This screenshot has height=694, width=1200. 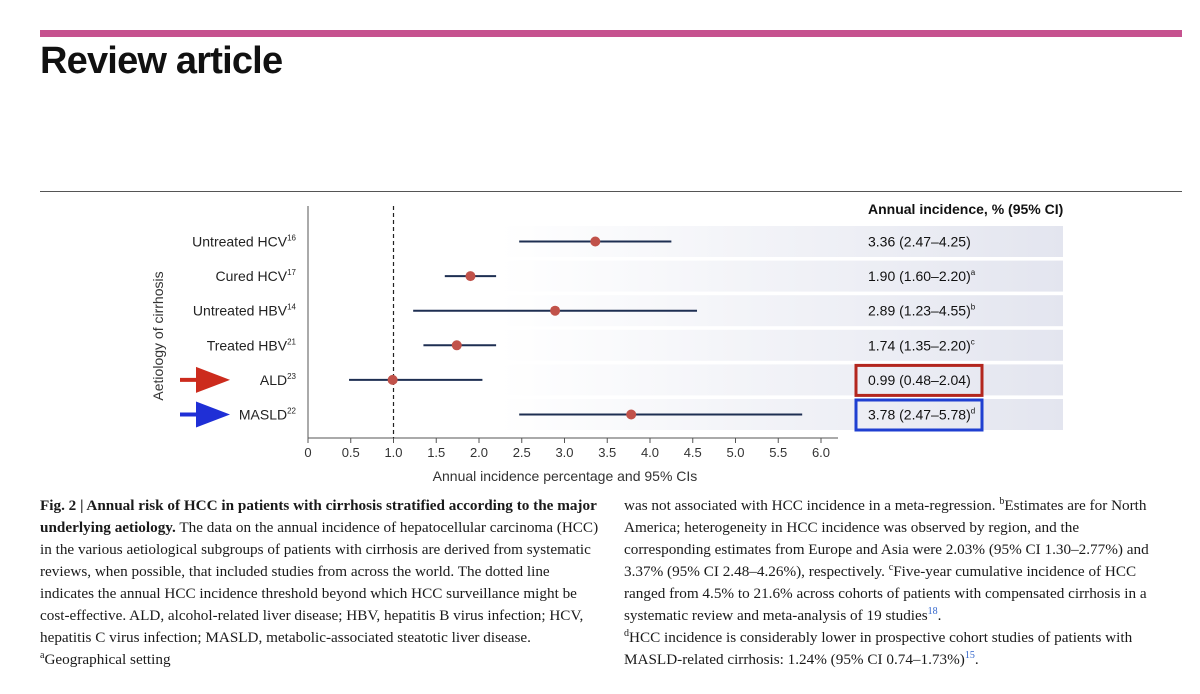 What do you see at coordinates (351, 452) in the screenshot?
I see `x-tick-label: 0.5` at bounding box center [351, 452].